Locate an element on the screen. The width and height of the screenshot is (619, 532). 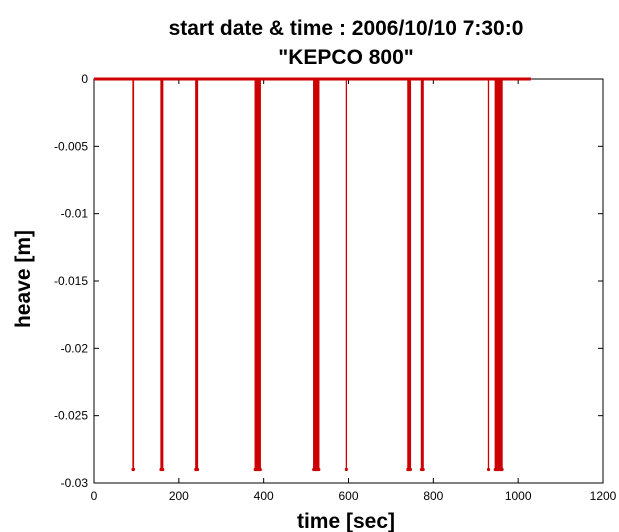
x-tick-label: 600 is located at coordinates (348, 496).